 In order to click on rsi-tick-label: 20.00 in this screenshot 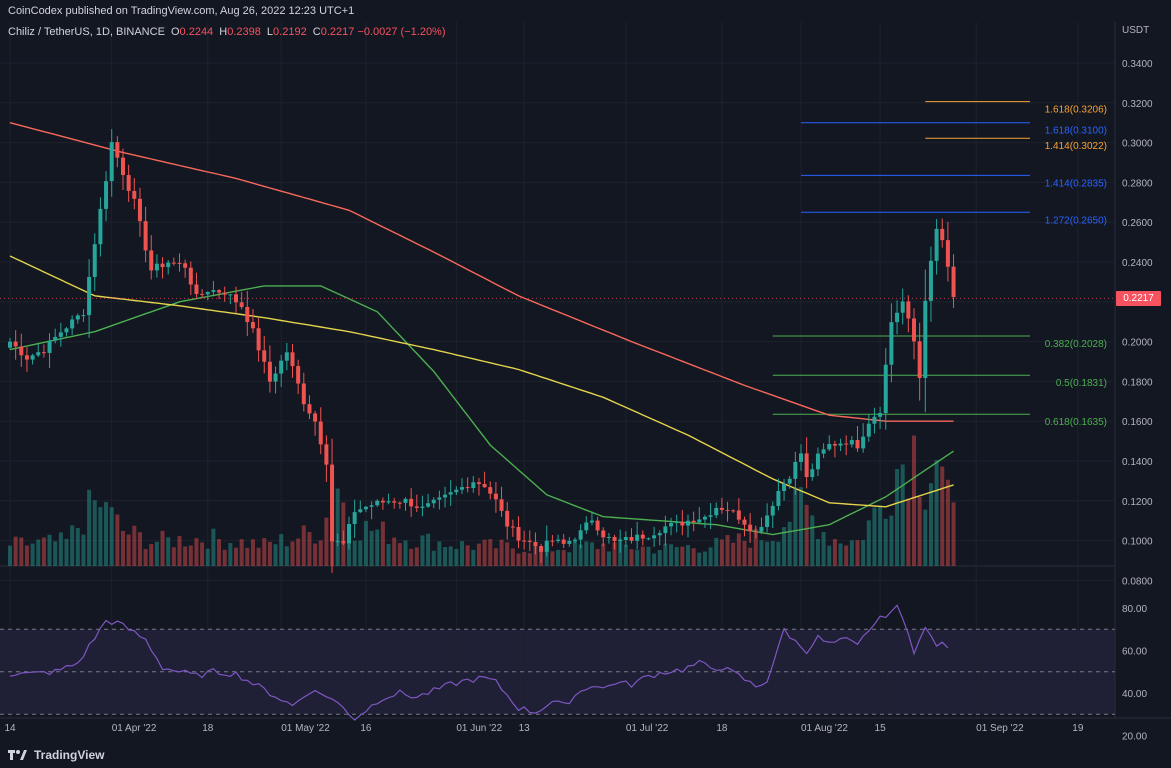, I will do `click(1134, 737)`.